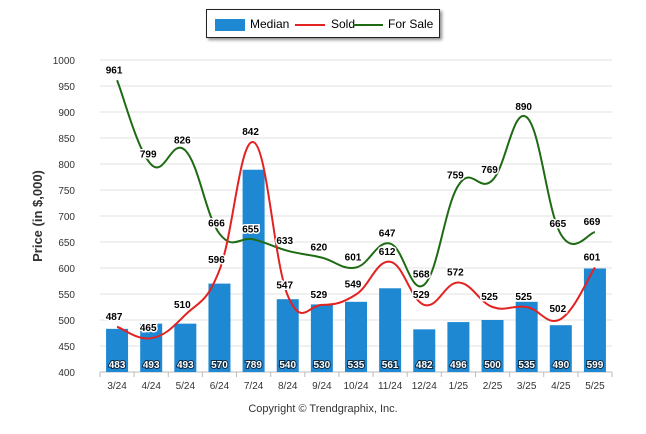  What do you see at coordinates (66, 139) in the screenshot?
I see `y-tick-label: 850` at bounding box center [66, 139].